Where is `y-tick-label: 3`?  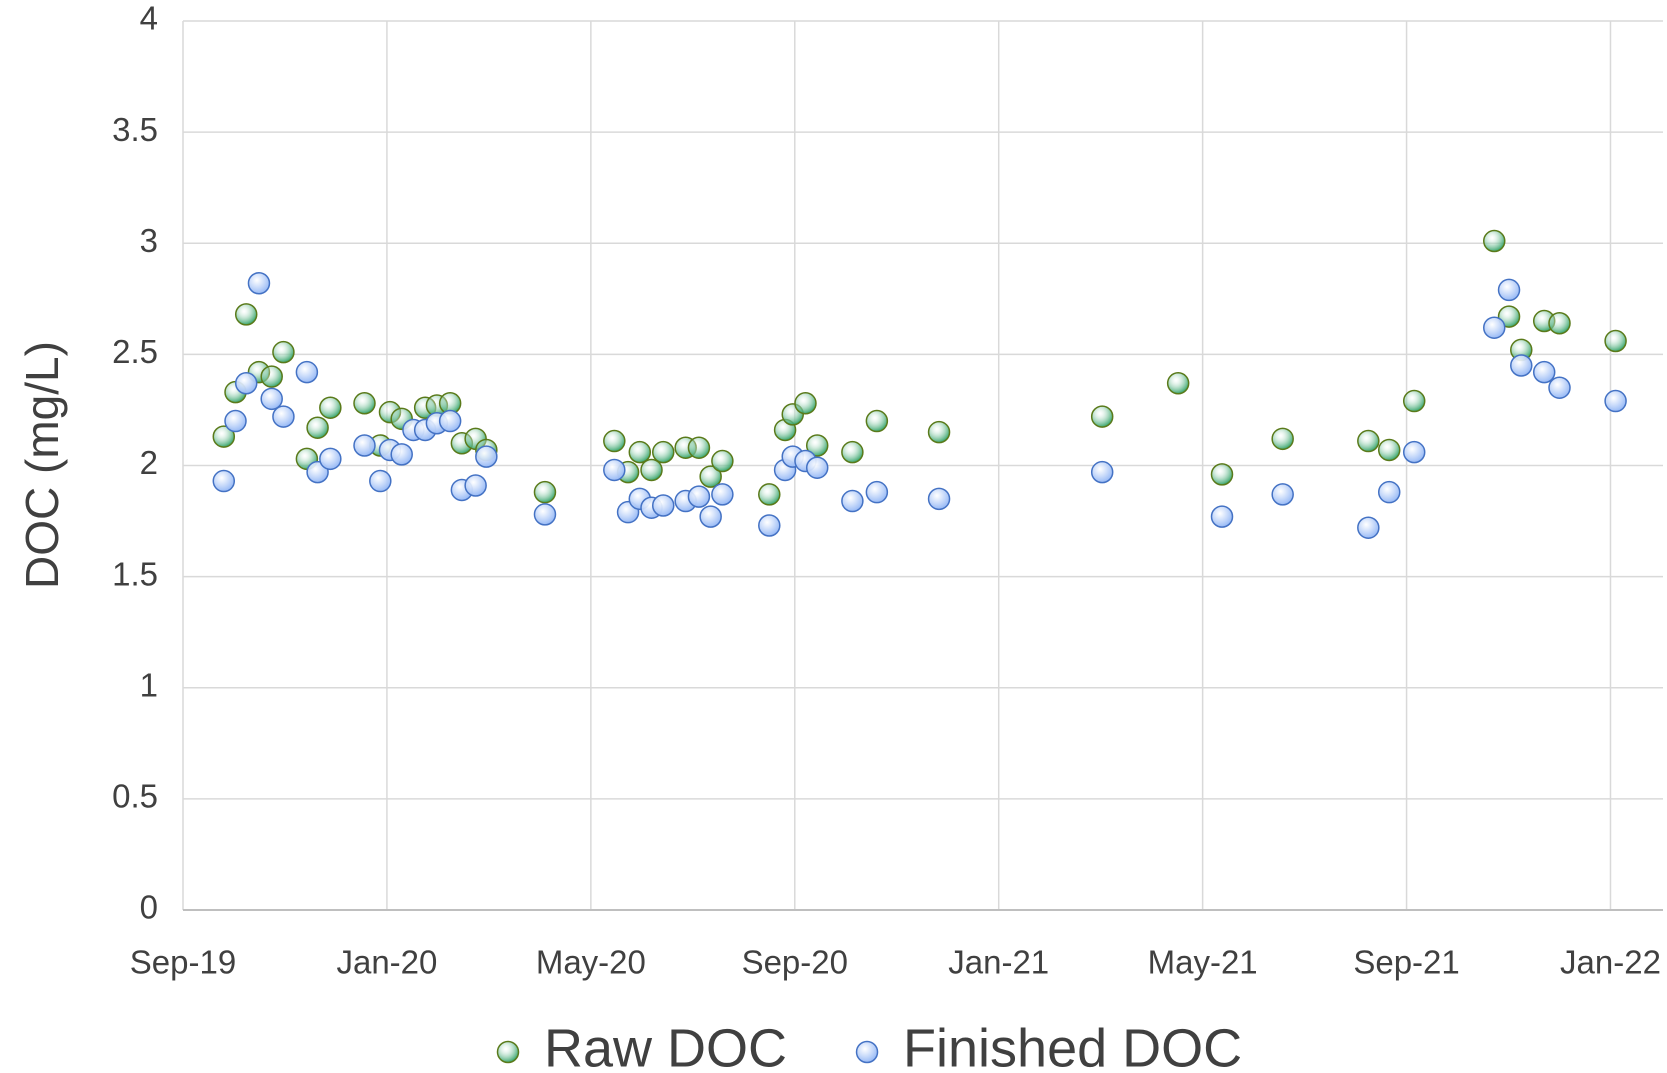 y-tick-label: 3 is located at coordinates (149, 240).